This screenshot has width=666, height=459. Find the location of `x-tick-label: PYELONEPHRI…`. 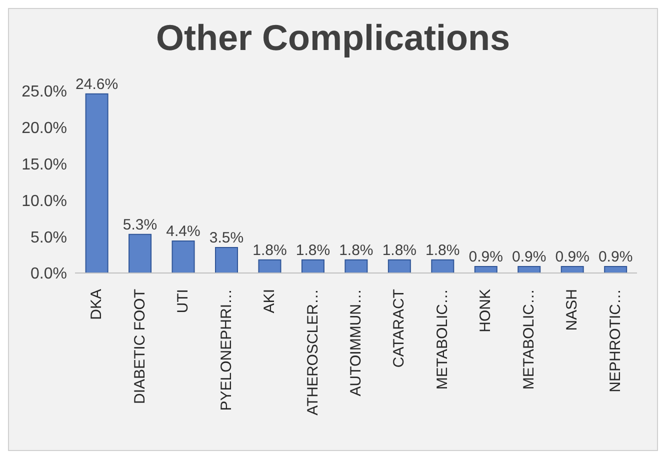

x-tick-label: PYELONEPHRI… is located at coordinates (226, 350).